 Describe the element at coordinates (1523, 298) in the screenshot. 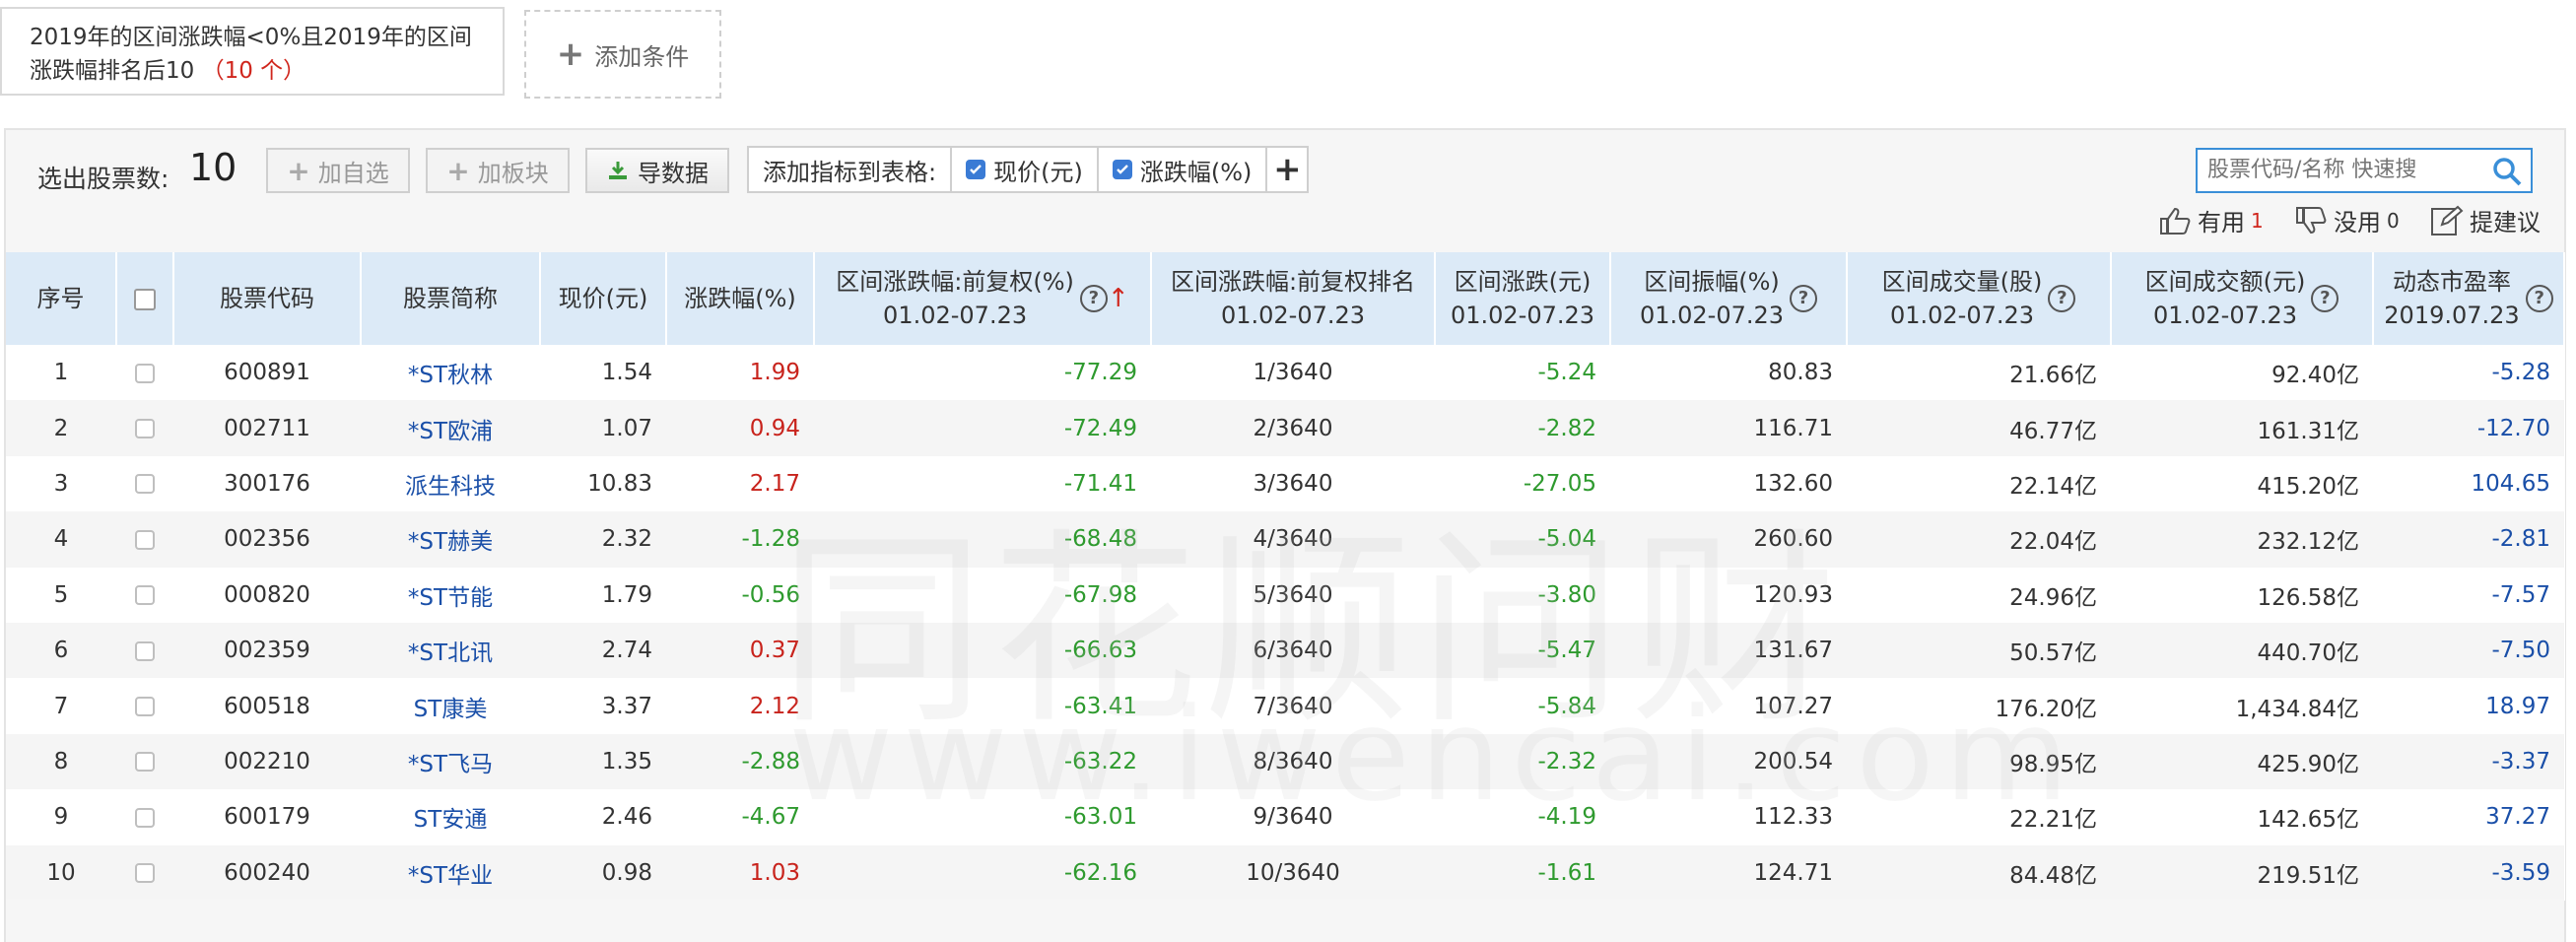

I see `header-range-diff: 区间涨跌(元) 01.02-07.23` at that location.